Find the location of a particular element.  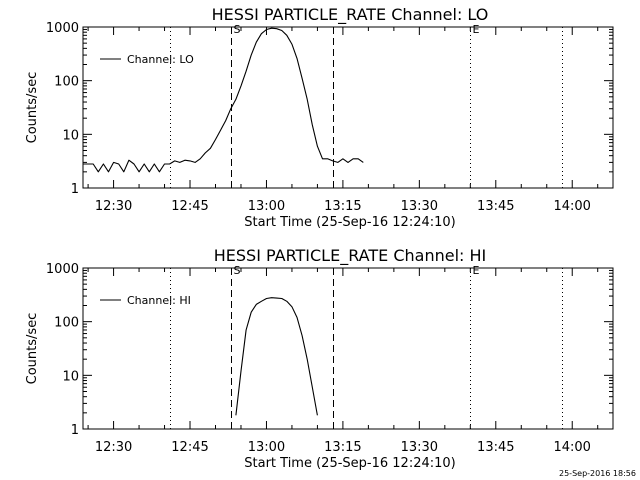

plot-timestamp: 25-Sep-2016 18:56 is located at coordinates (597, 473).